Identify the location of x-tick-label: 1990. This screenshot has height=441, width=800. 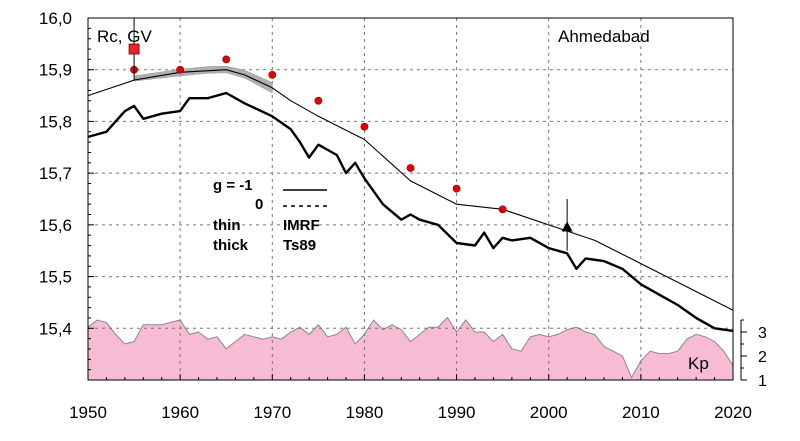
(457, 412).